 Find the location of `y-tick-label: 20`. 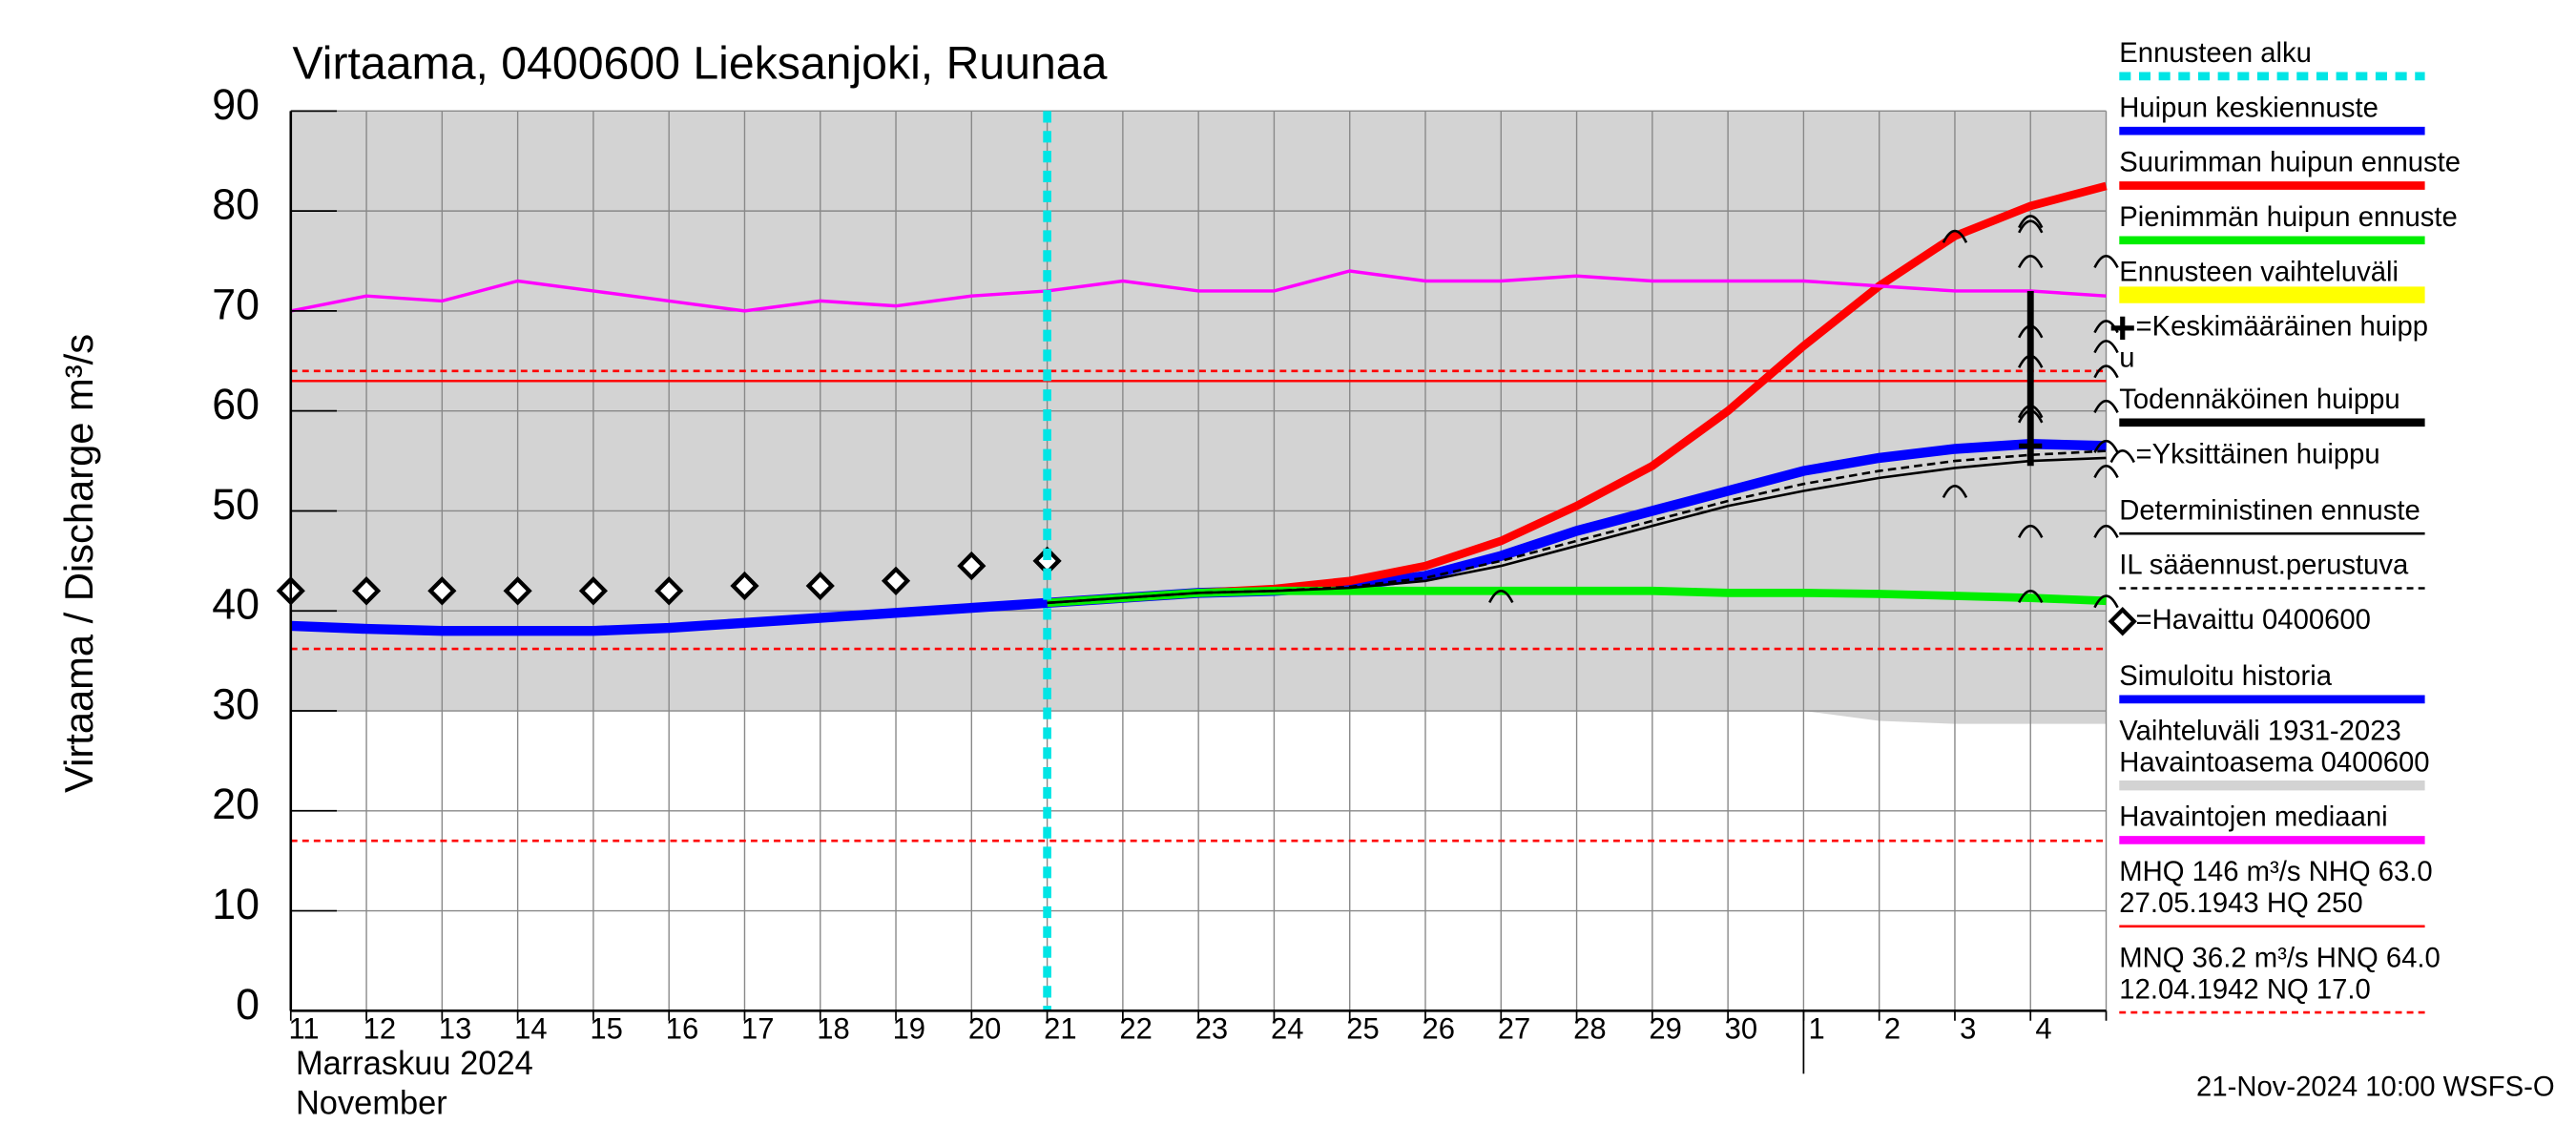

y-tick-label: 20 is located at coordinates (236, 804).